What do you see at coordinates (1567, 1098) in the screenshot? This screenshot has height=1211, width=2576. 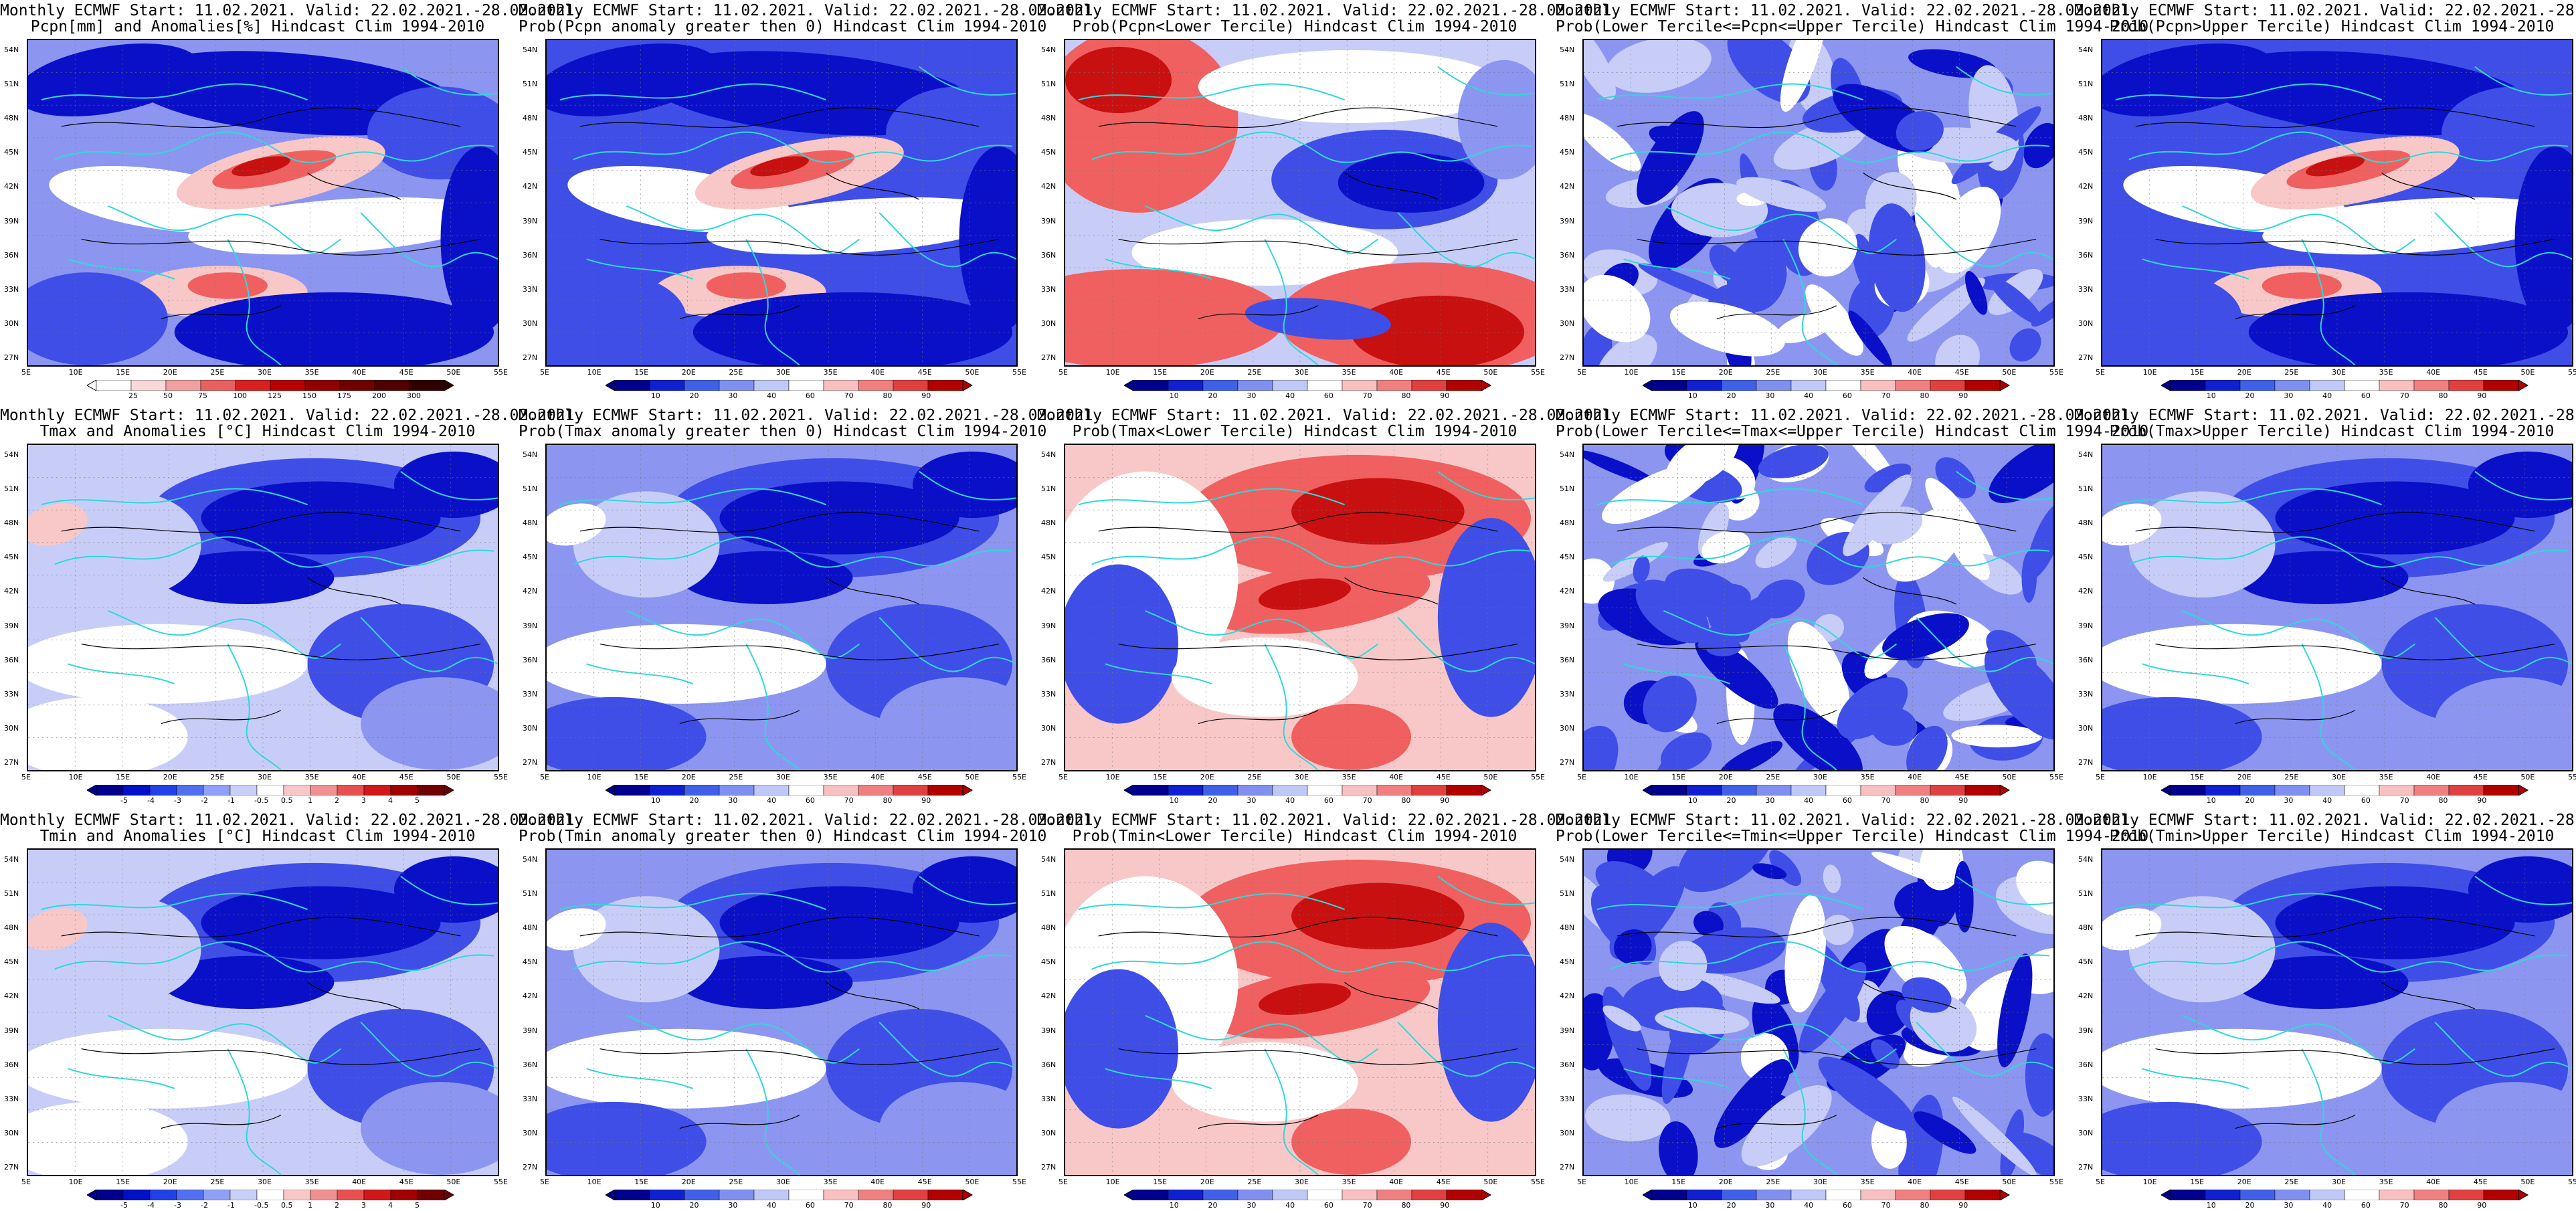 I see `latitude-label: 33N` at bounding box center [1567, 1098].